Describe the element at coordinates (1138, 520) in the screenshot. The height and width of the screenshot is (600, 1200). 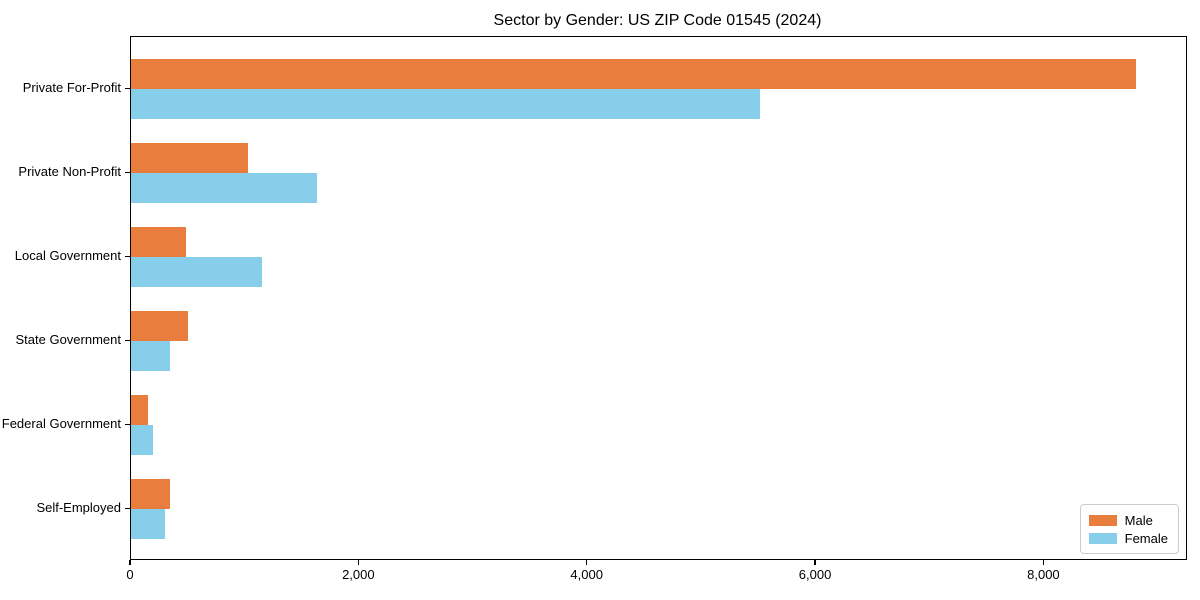
I see `legend-label: Male` at that location.